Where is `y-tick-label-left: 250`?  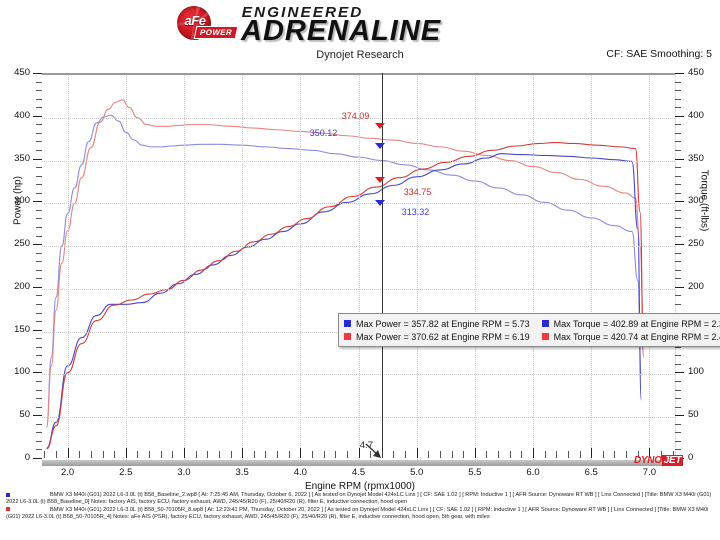
y-tick-label-left: 250 is located at coordinates (22, 244).